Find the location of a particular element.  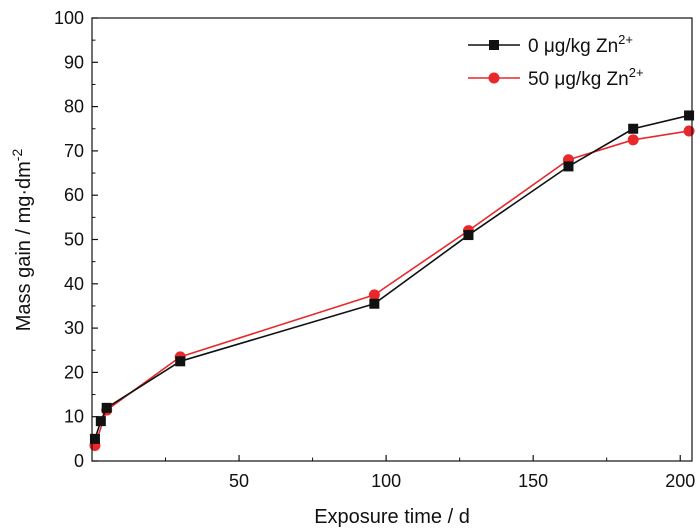

y-tick-label: 30 is located at coordinates (74, 328).